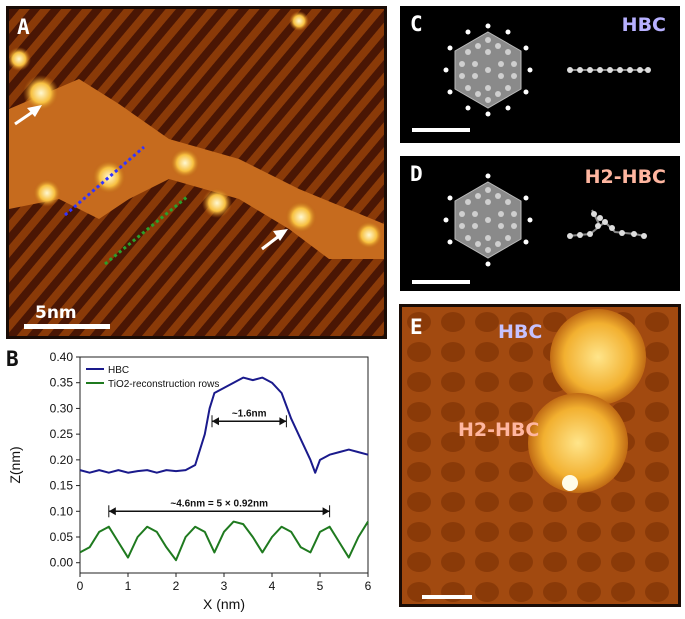 The image size is (685, 619). Describe the element at coordinates (23, 27) in the screenshot. I see `panel-letter-a: A` at that location.